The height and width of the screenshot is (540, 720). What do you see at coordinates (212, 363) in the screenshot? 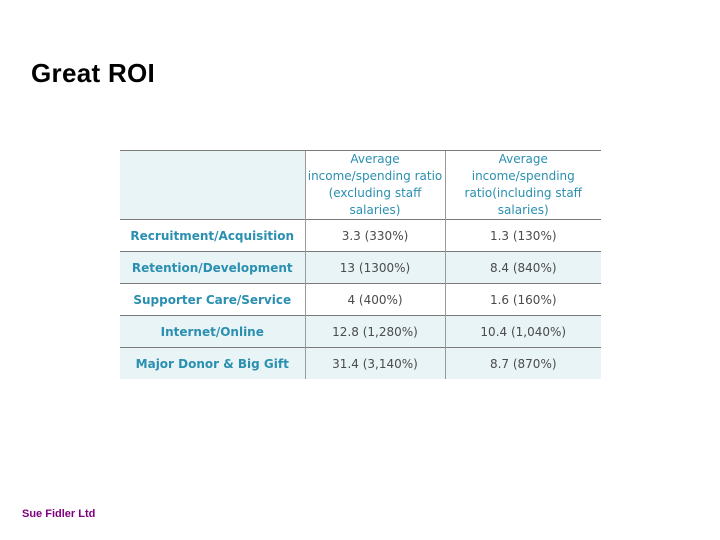
I see `row-label: Major Donor & Big Gift` at bounding box center [212, 363].